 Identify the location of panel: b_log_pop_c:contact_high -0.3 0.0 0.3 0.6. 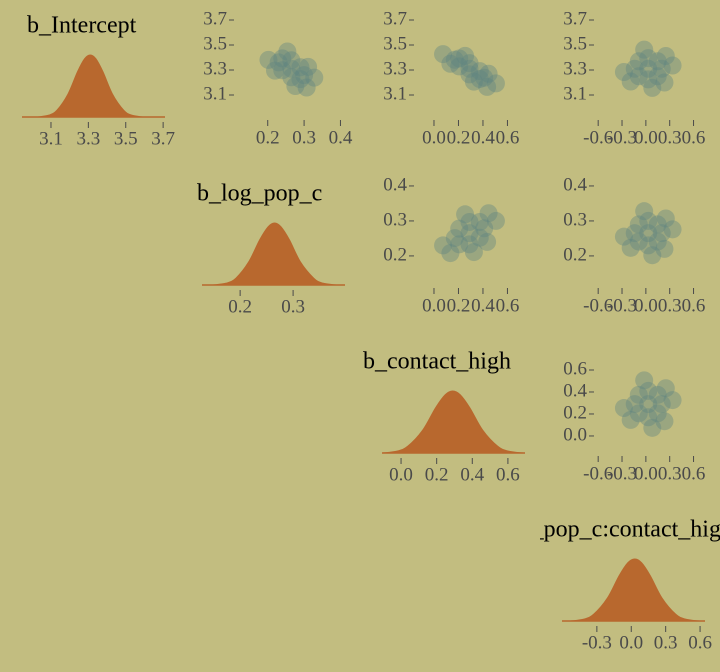
(598, 585).